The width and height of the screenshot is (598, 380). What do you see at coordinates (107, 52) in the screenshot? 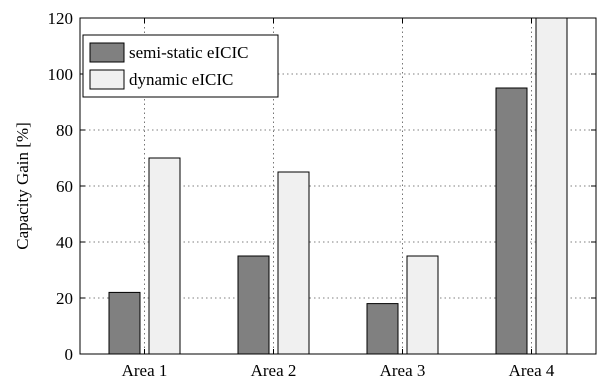
I see `legend-swatch-semi-static` at bounding box center [107, 52].